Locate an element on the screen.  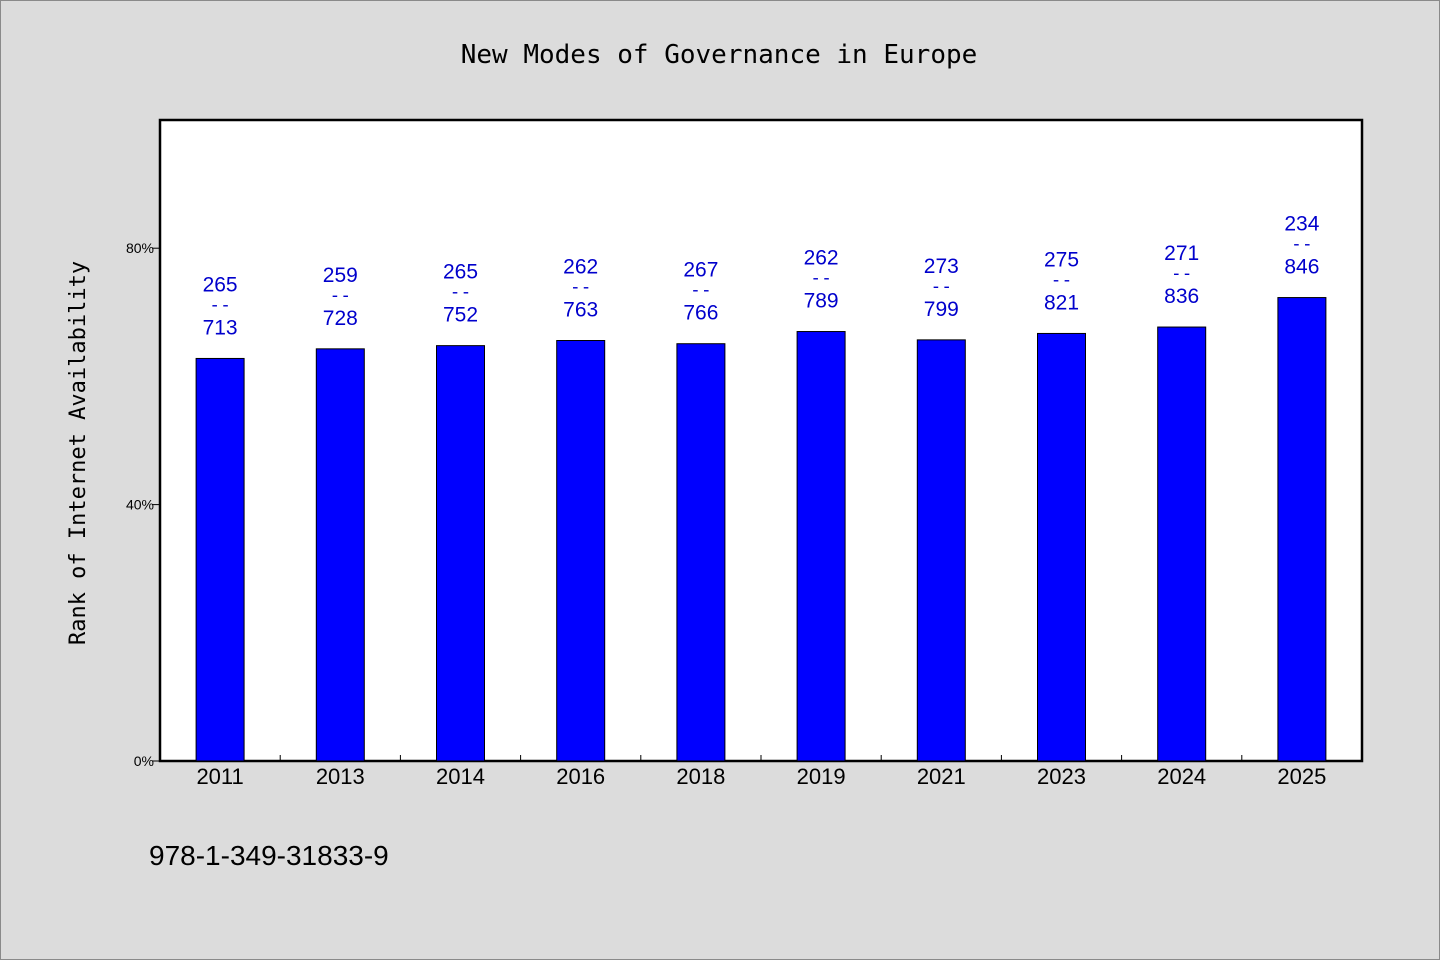
y-tick-label: 80% is located at coordinates (140, 248).